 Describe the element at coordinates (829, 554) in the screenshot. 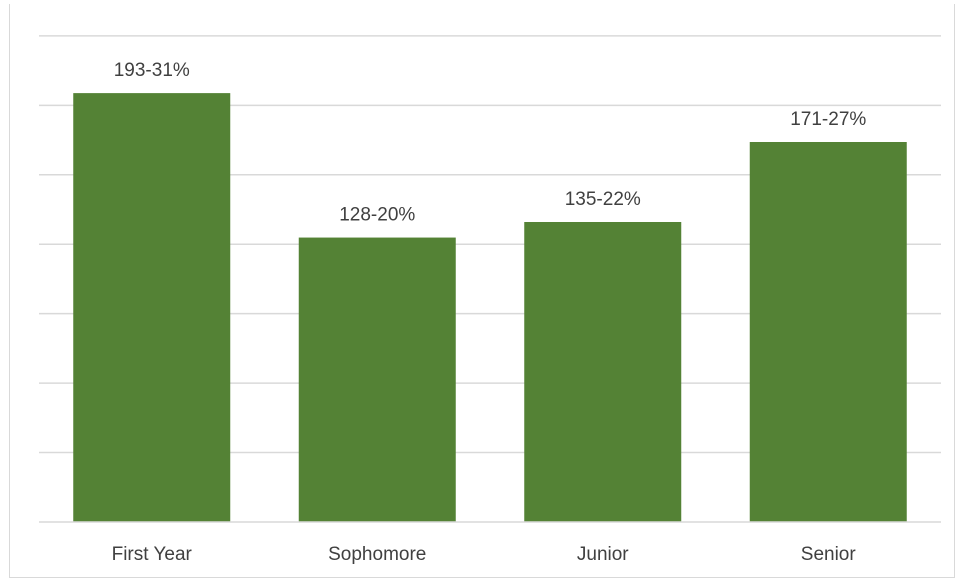

I see `x-tick-label: Senior` at that location.